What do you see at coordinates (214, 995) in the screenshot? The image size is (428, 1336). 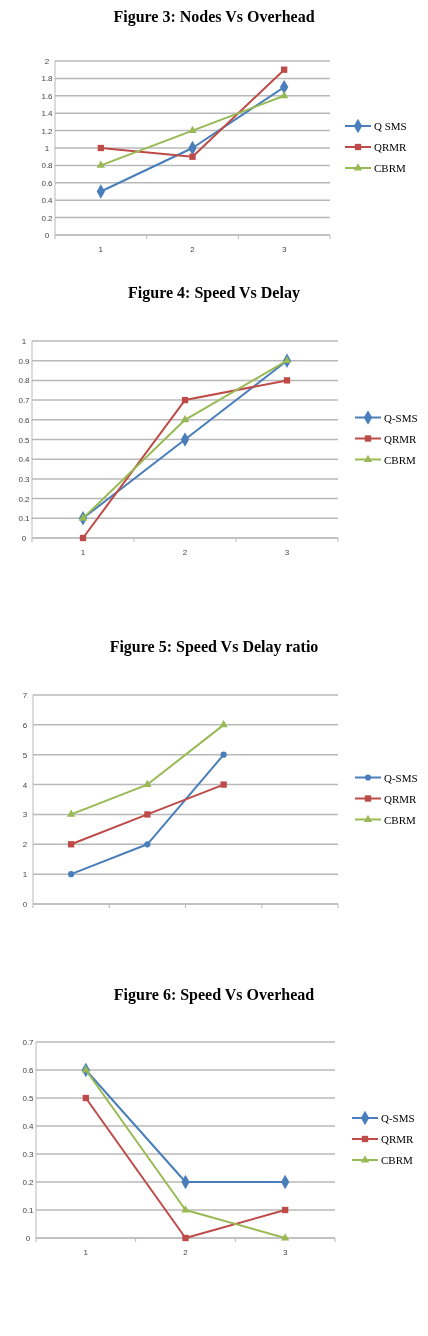 I see `chart-title: Figure 6: Speed Vs Overhead` at bounding box center [214, 995].